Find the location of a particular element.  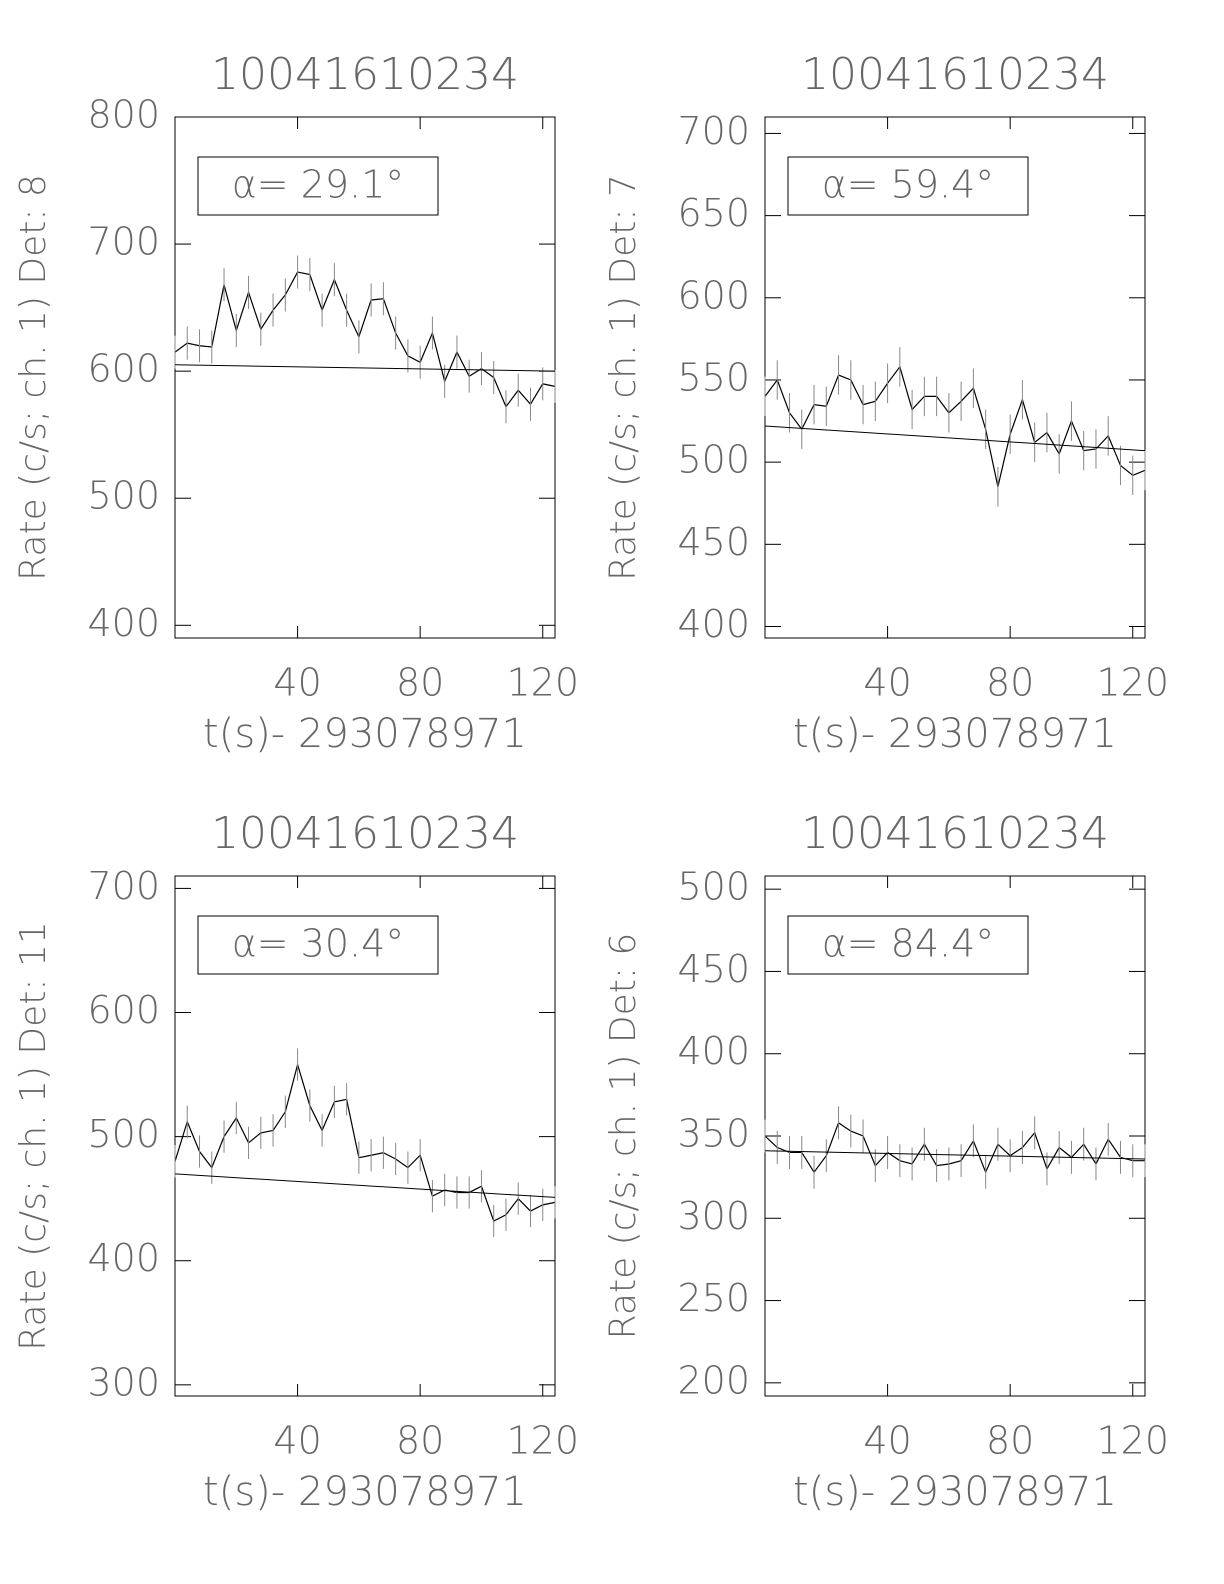

annotation: α= 59.4° is located at coordinates (908, 185).